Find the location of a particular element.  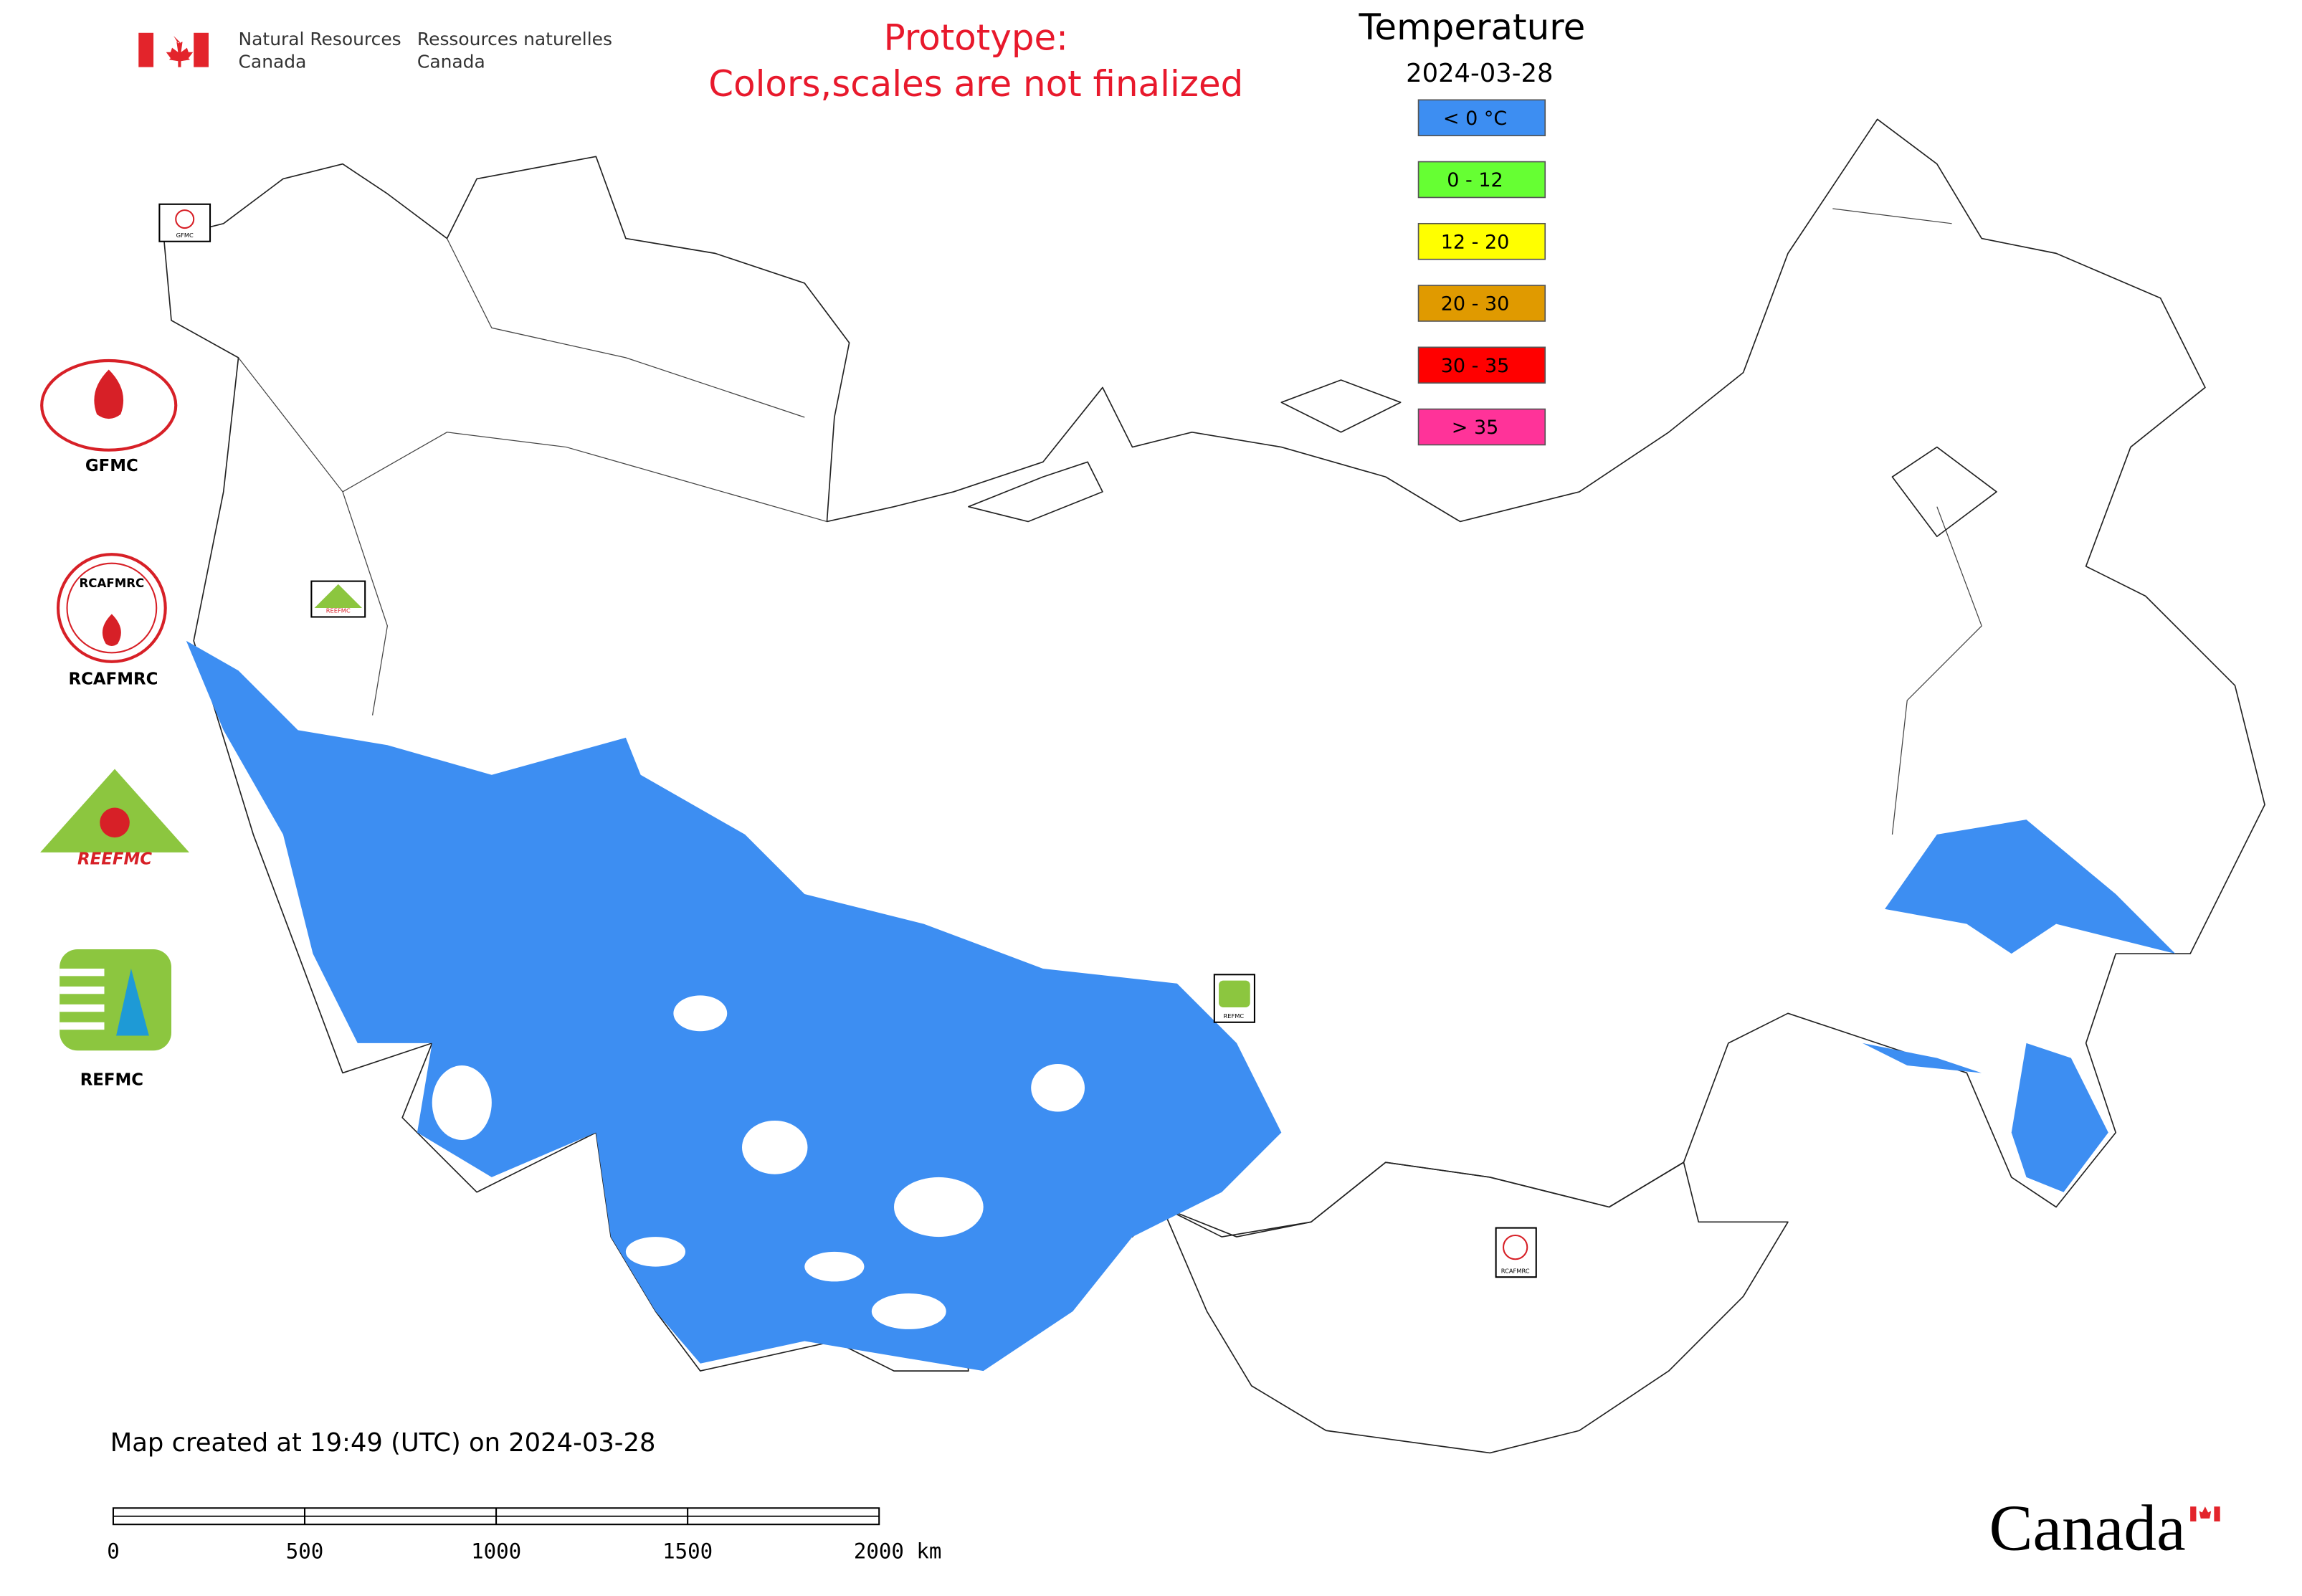

logo-gfmc: GFMC is located at coordinates (109, 416).